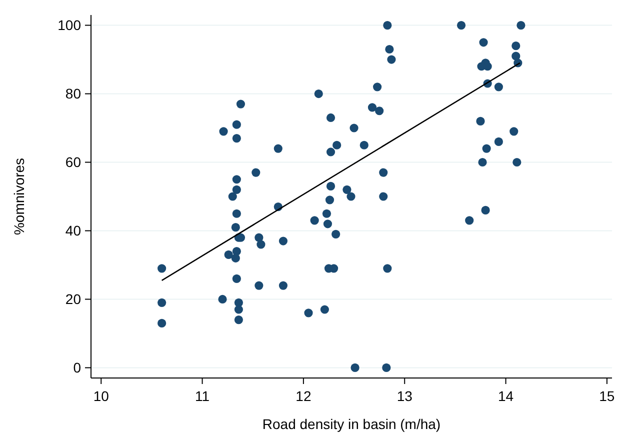 The width and height of the screenshot is (617, 437). Describe the element at coordinates (404, 396) in the screenshot. I see `x-tick-label: 13` at that location.